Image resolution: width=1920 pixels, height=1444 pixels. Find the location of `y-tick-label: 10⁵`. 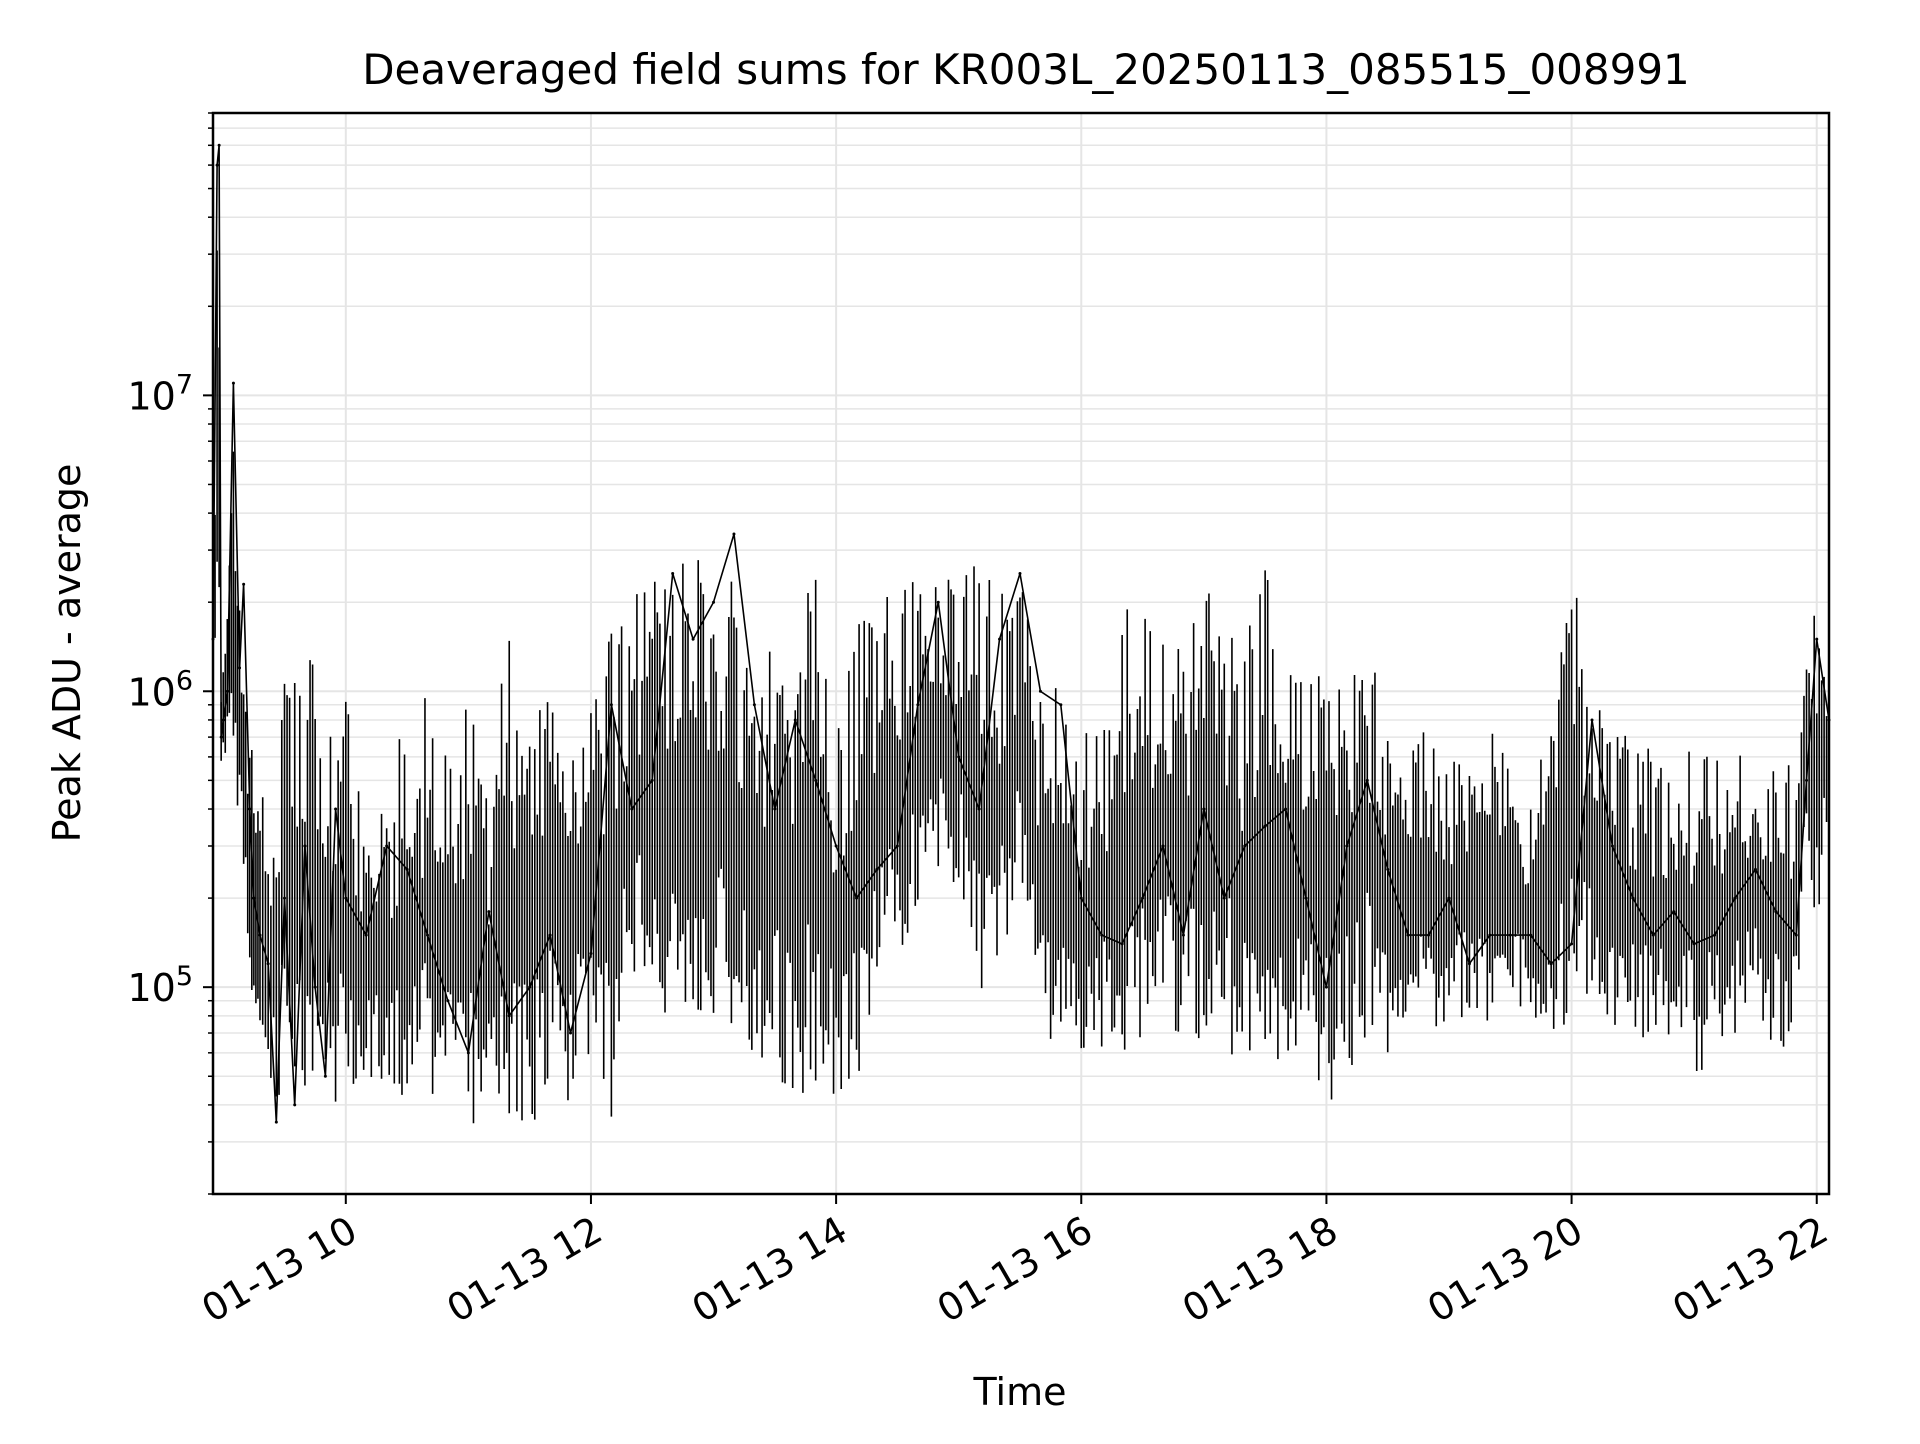

y-tick-label: 10⁵ is located at coordinates (160, 985).